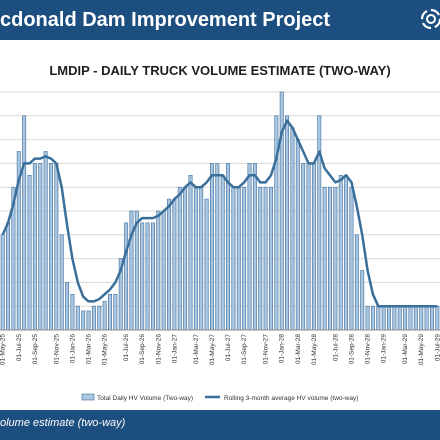 The width and height of the screenshot is (440, 440). Describe the element at coordinates (405, 349) in the screenshot. I see `x-tick-label: 01-Mar-29` at that location.